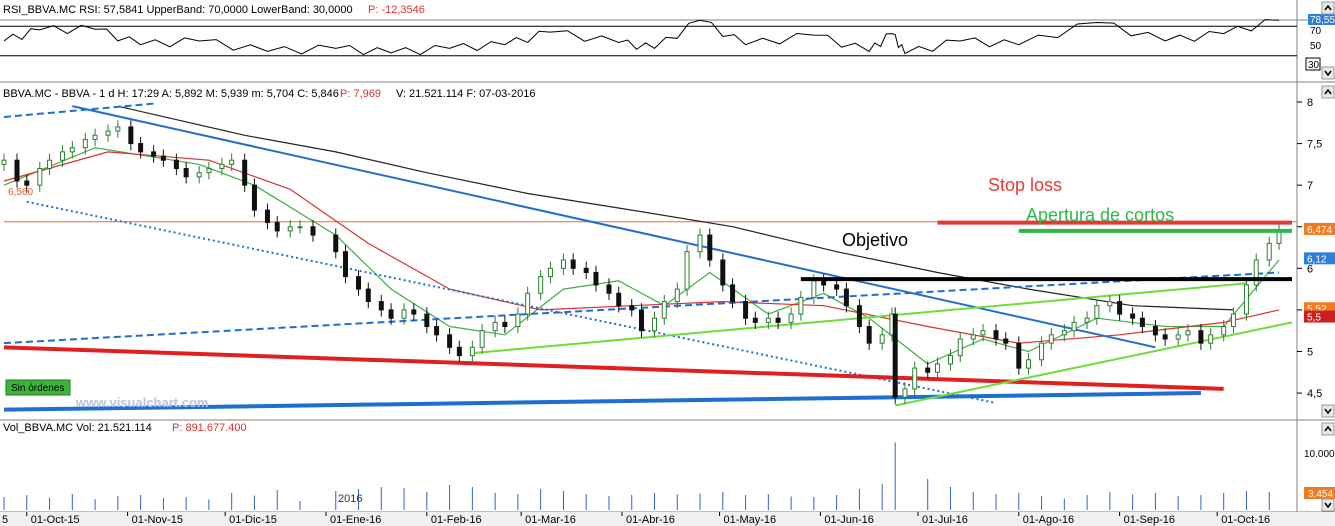 The image size is (1335, 526). I want to click on volume-scroll-down-button, so click(1328, 505).